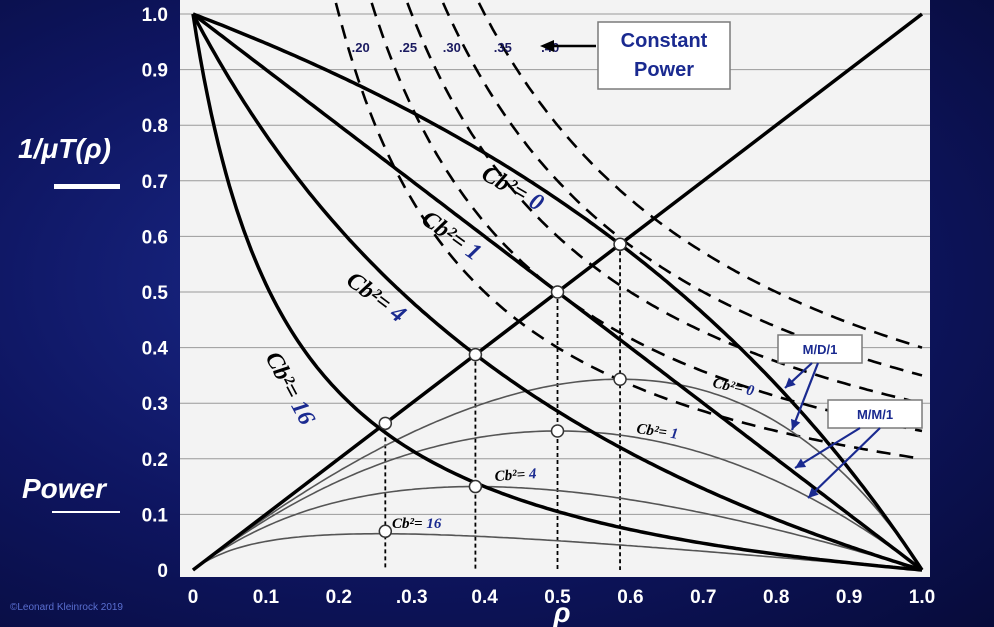 Image resolution: width=994 pixels, height=627 pixels. I want to click on mm1-label: M/M/1, so click(875, 414).